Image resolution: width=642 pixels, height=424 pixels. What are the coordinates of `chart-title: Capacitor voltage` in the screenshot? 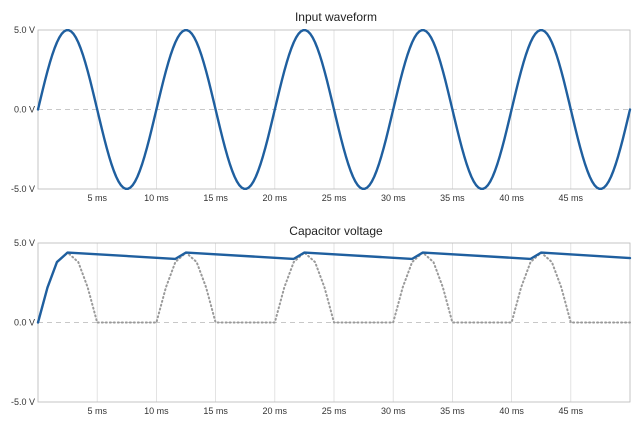 It's located at (336, 231).